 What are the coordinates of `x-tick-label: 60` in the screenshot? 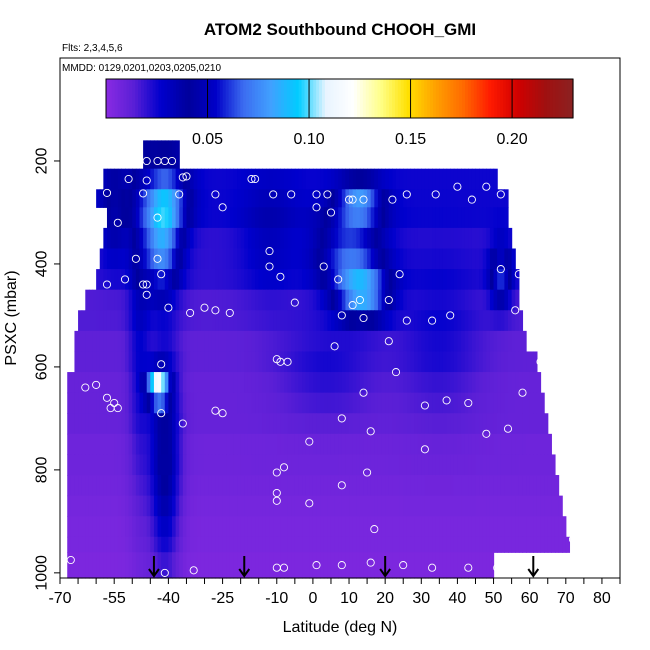 It's located at (530, 598).